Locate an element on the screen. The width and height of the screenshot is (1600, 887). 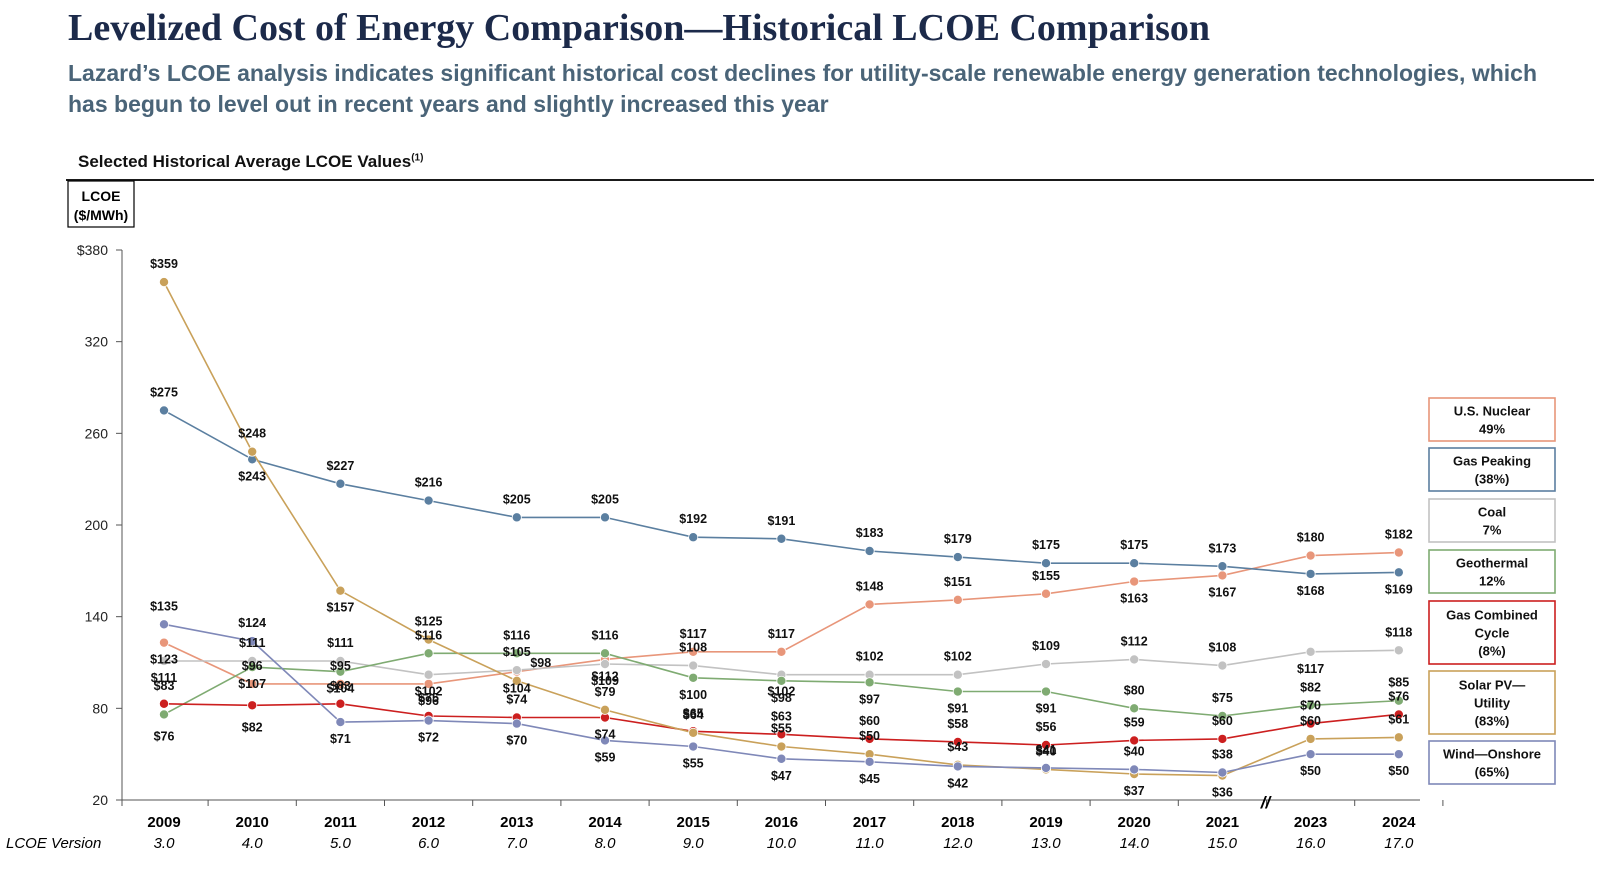
data-label: $64 is located at coordinates (693, 715).